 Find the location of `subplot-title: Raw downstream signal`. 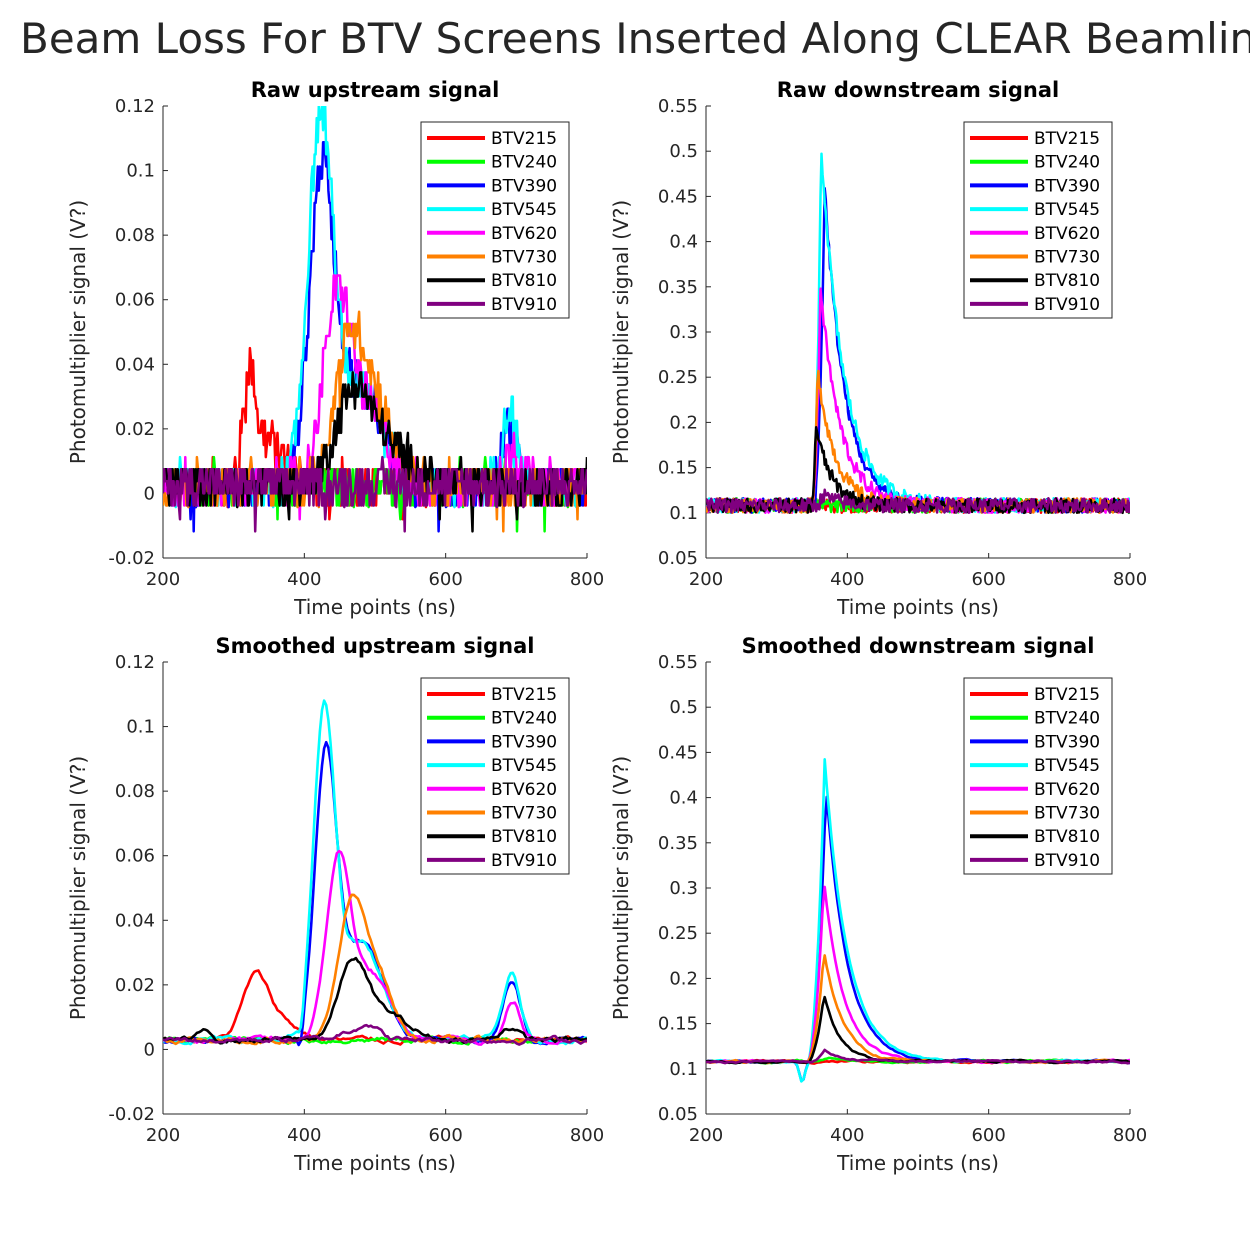

subplot-title: Raw downstream signal is located at coordinates (918, 90).